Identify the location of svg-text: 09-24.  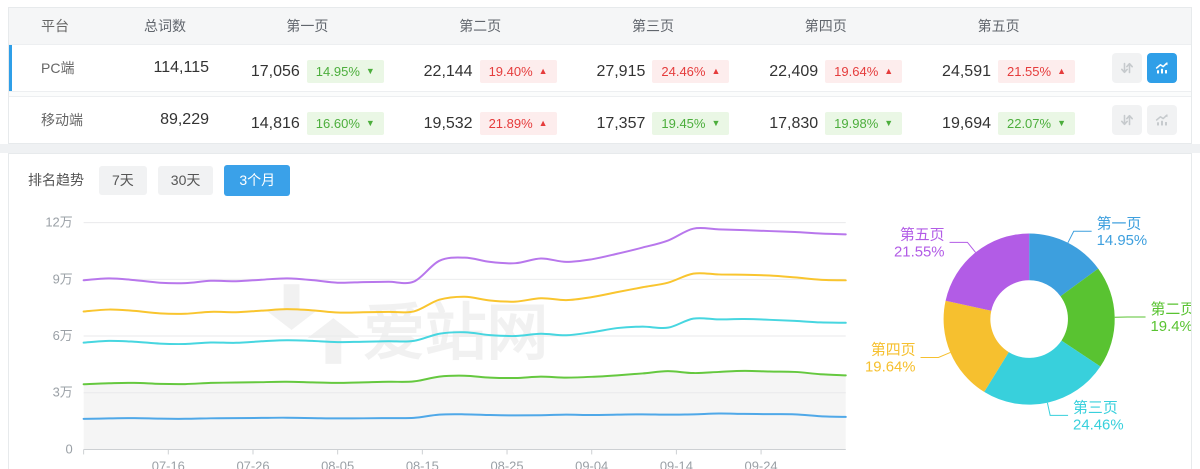
(761, 463).